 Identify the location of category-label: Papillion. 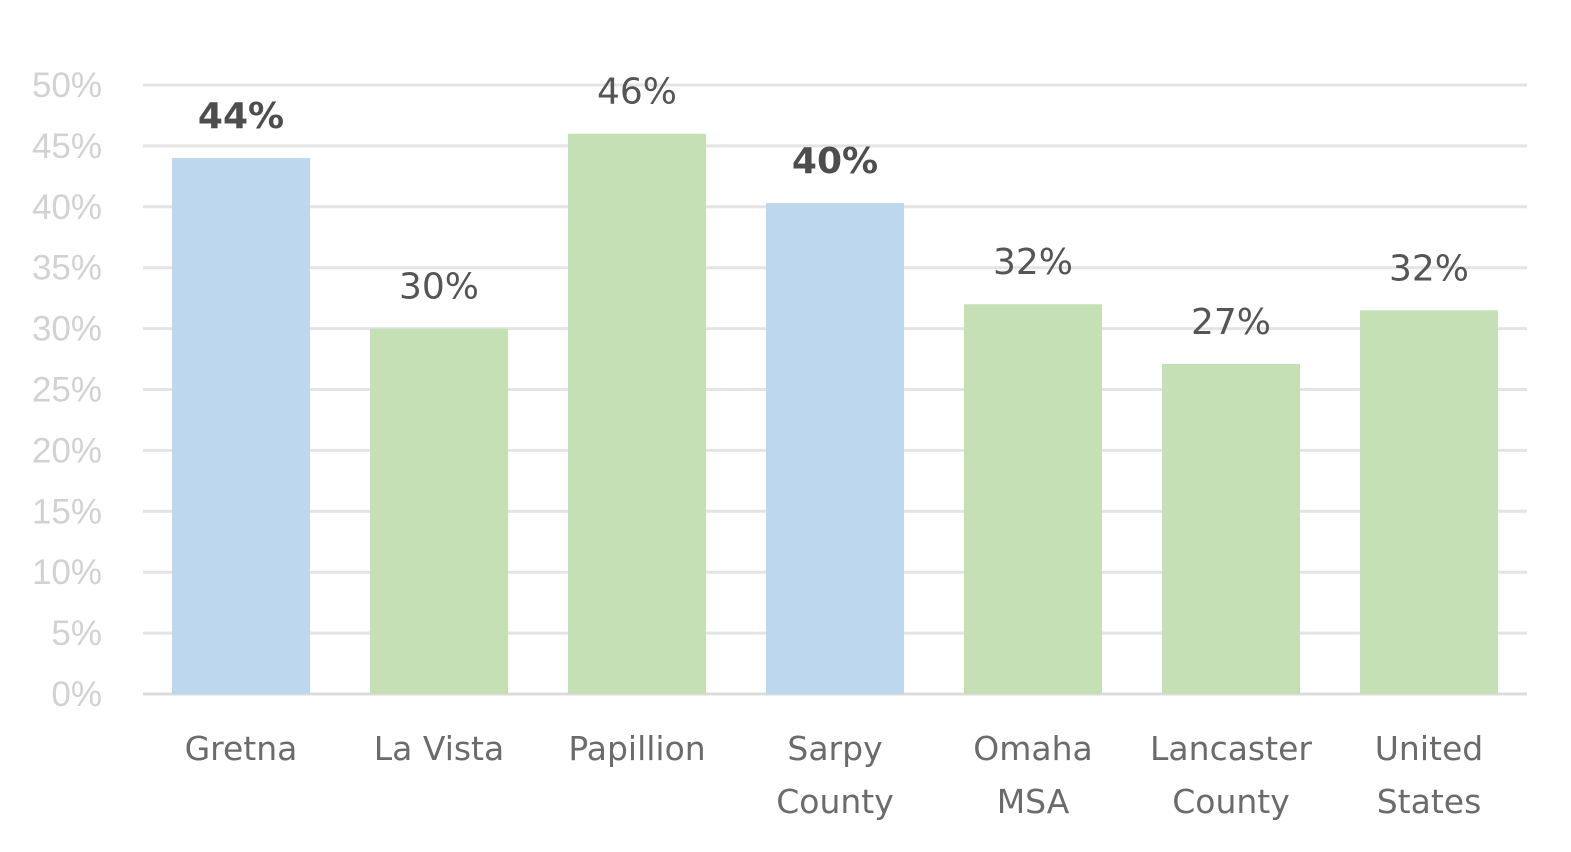
(636, 748).